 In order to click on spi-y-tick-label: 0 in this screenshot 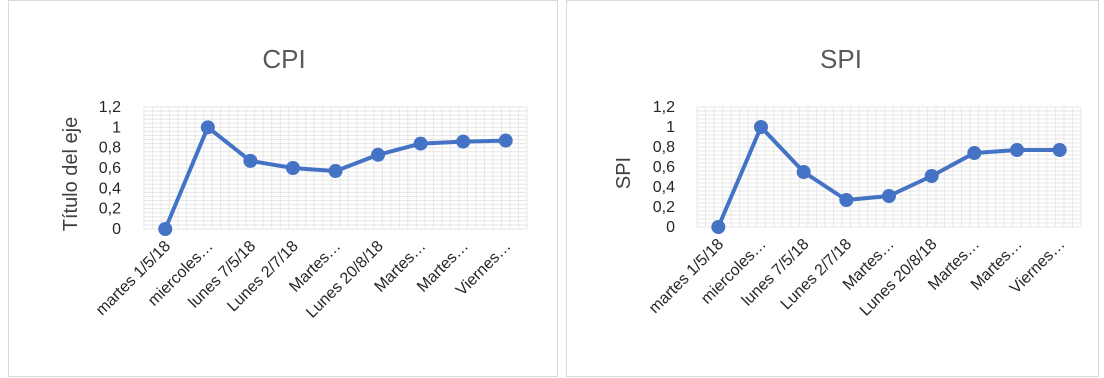, I will do `click(670, 227)`.